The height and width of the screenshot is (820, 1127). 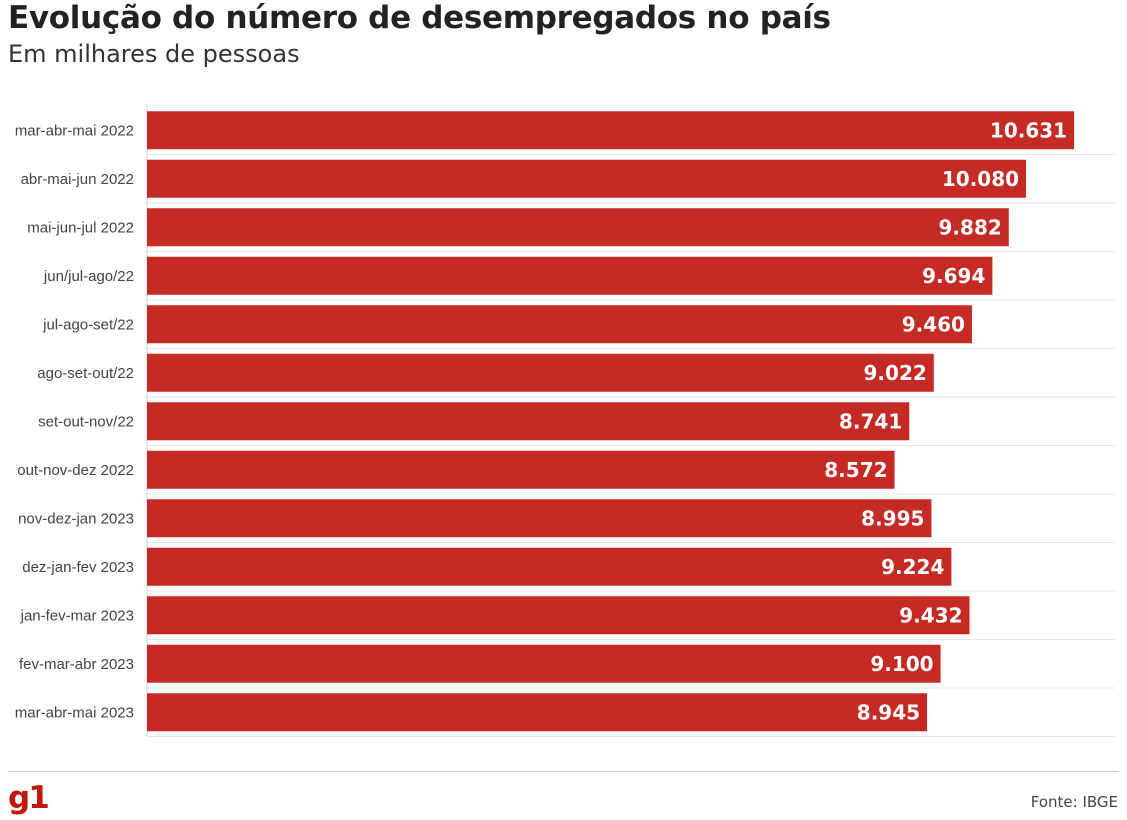 I want to click on value-label: 10.080, so click(x=980, y=179).